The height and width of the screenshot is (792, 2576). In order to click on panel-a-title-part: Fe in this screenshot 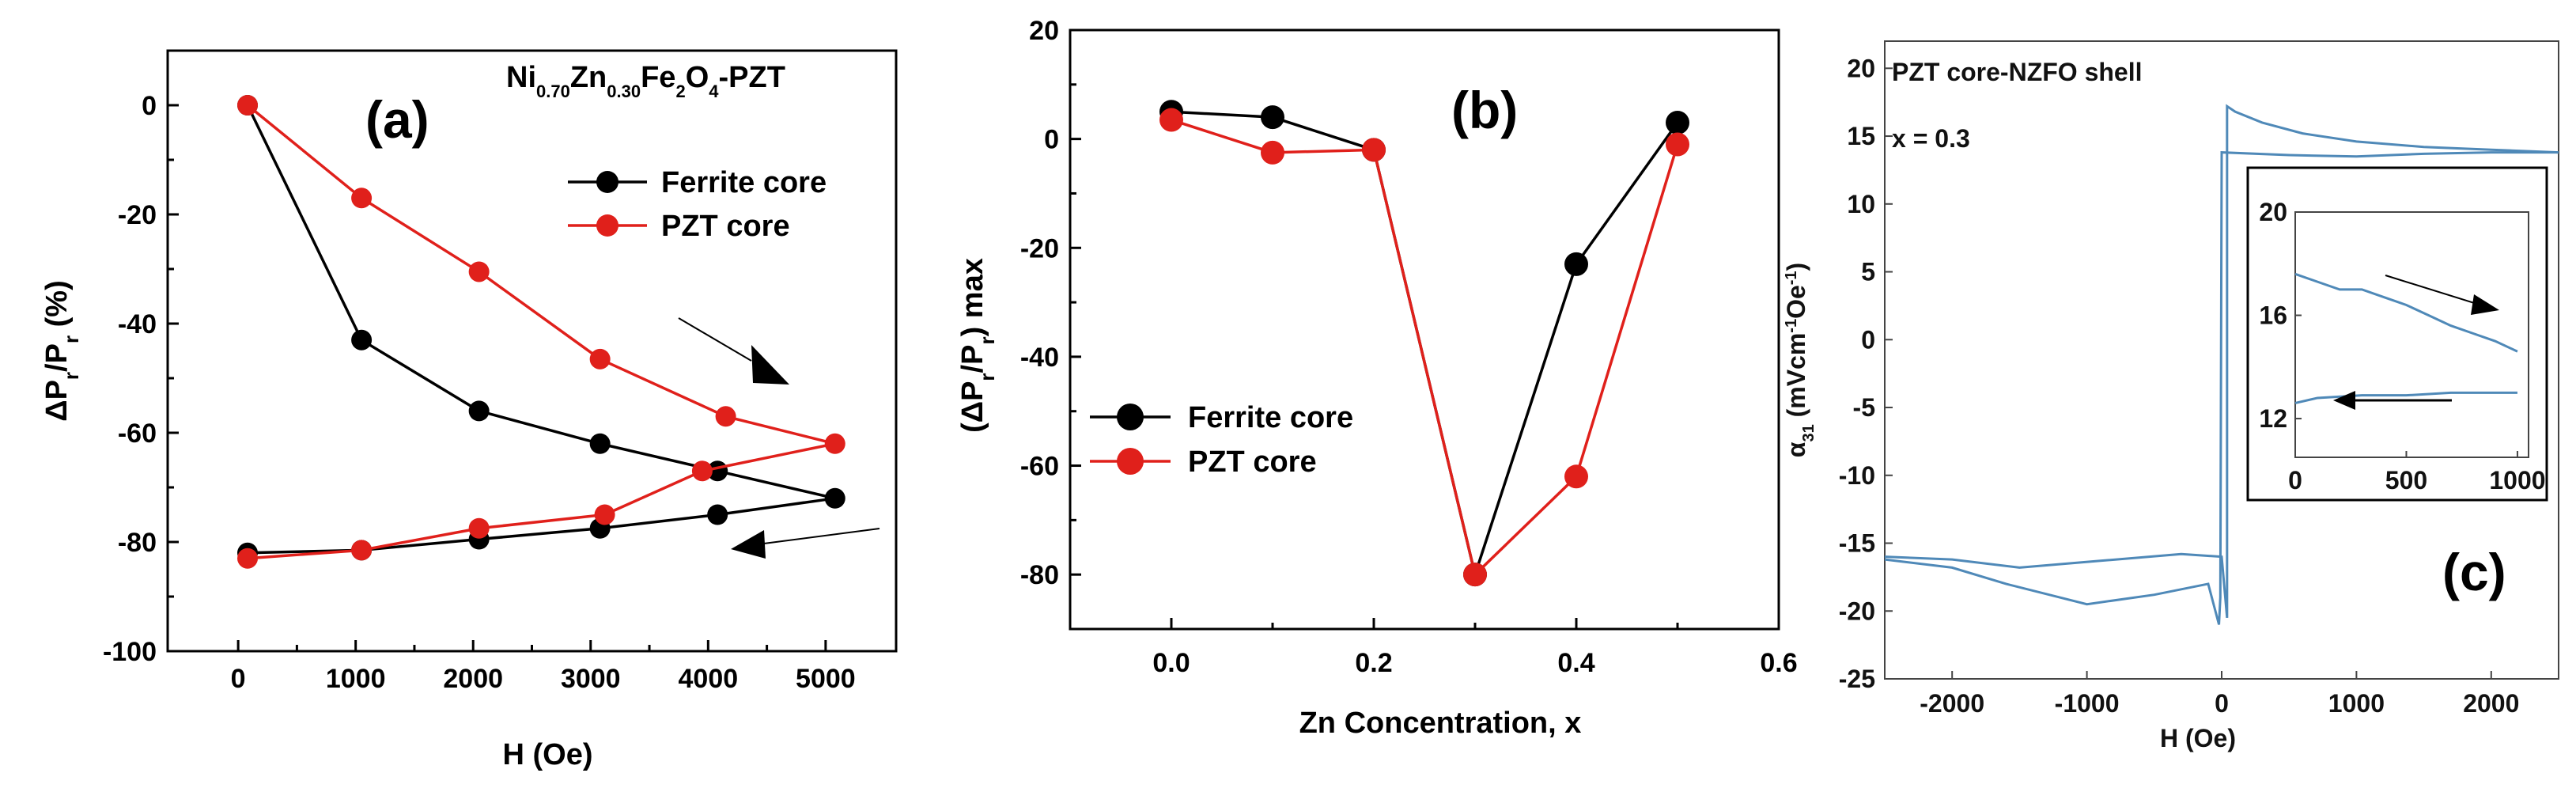, I will do `click(658, 77)`.